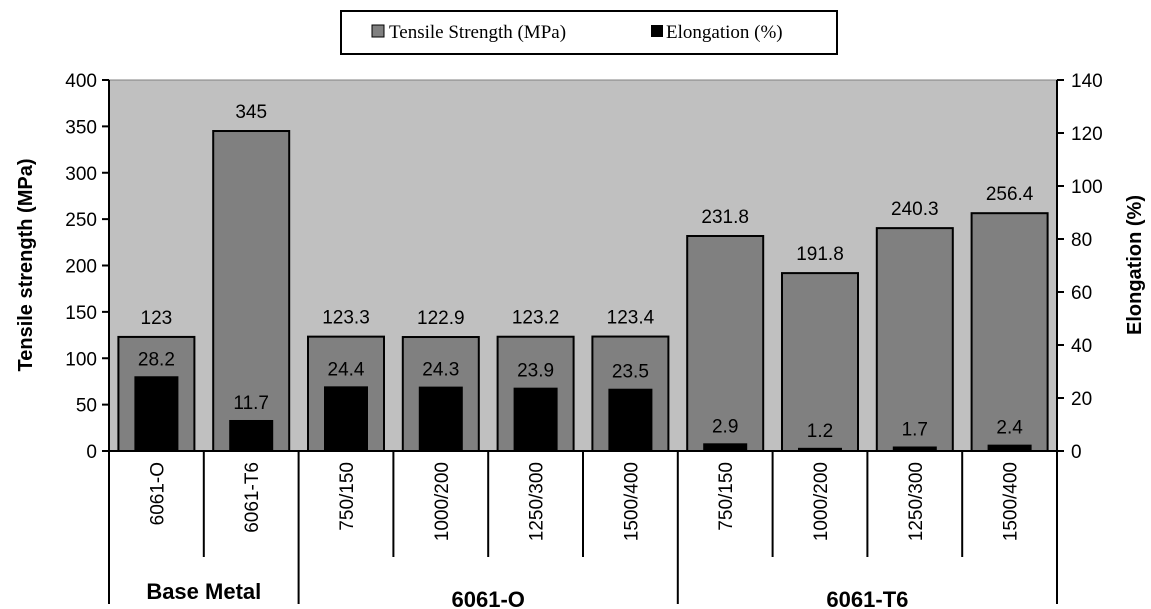  What do you see at coordinates (441, 318) in the screenshot?
I see `data-label-tensile-strength: 122.9` at bounding box center [441, 318].